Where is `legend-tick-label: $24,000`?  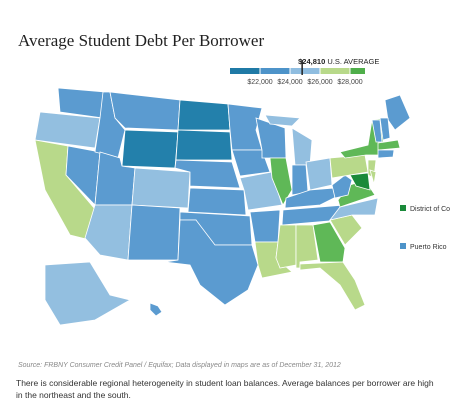
legend-tick-label: $24,000 is located at coordinates (289, 82).